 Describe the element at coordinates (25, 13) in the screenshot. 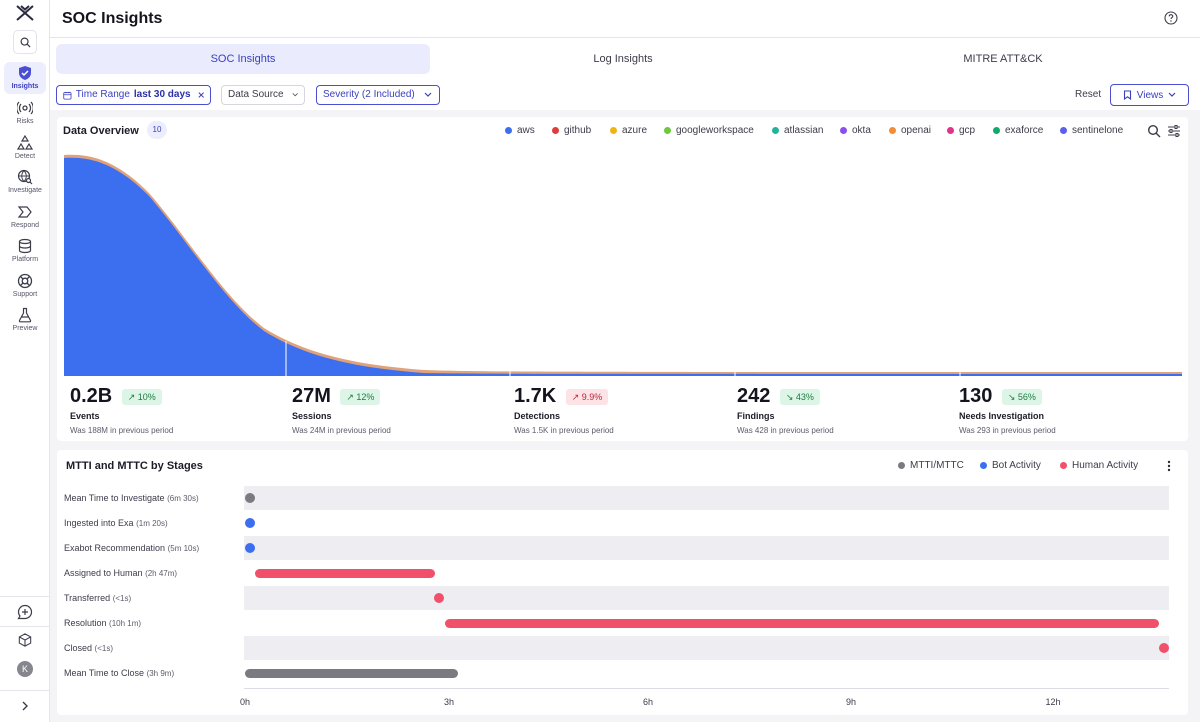

I see `exaforce-logo-icon` at that location.